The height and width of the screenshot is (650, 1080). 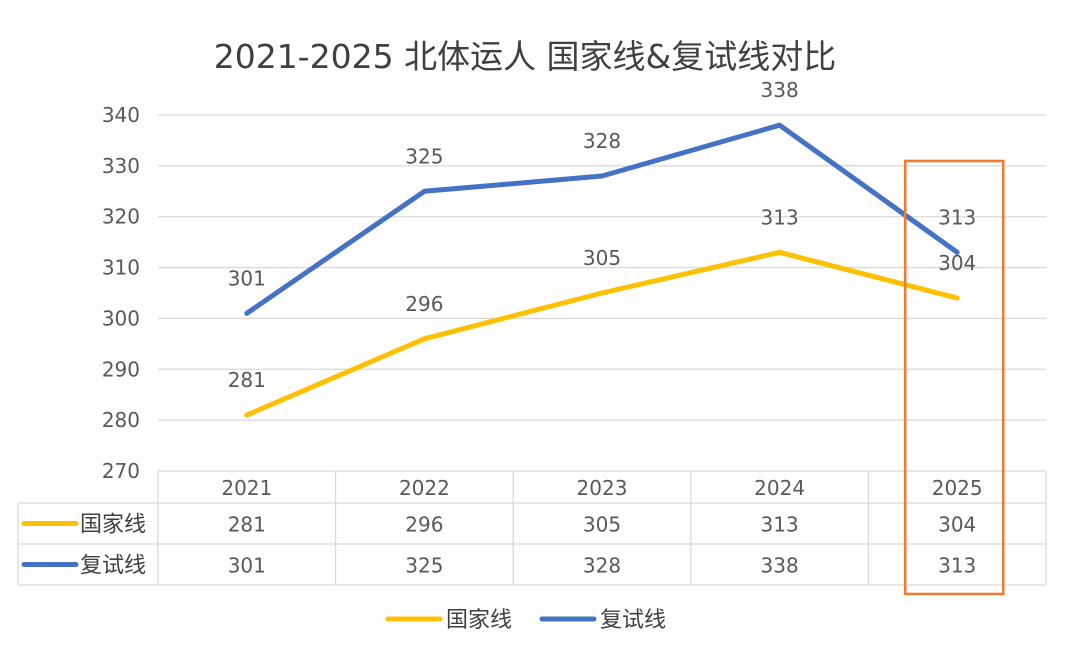 What do you see at coordinates (525, 56) in the screenshot?
I see `chart-title: 2021-2025 北体运人 国家线&复试线对比` at bounding box center [525, 56].